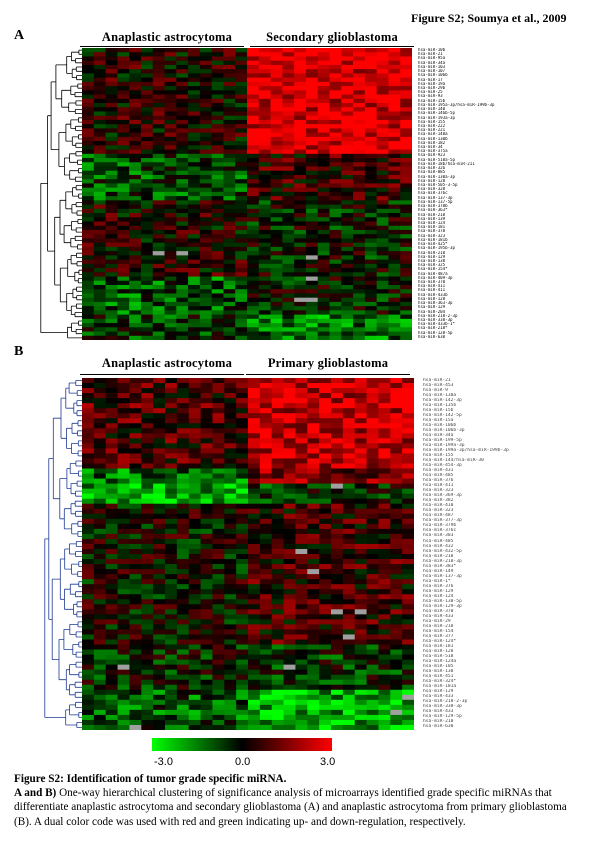 The width and height of the screenshot is (589, 865). What do you see at coordinates (440, 396) in the screenshot?
I see `mirna-label: hsa-miR-130a` at bounding box center [440, 396].